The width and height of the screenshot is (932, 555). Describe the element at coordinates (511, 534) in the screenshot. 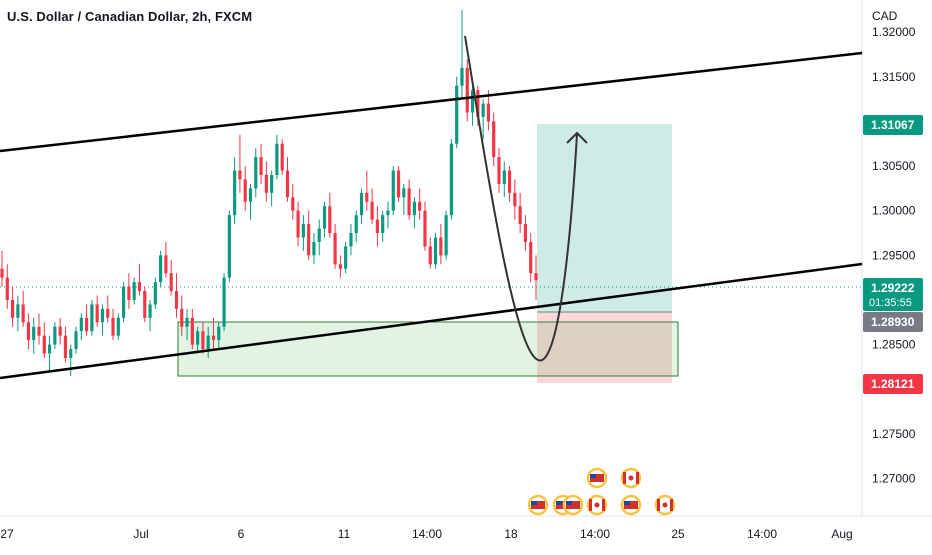

I see `x-tick-label: 18` at that location.